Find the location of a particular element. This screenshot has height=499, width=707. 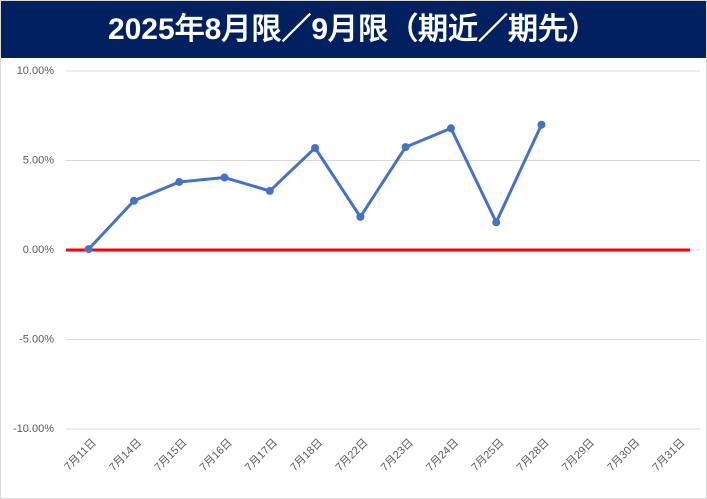

y-tick-label: -5.00% is located at coordinates (36, 339).